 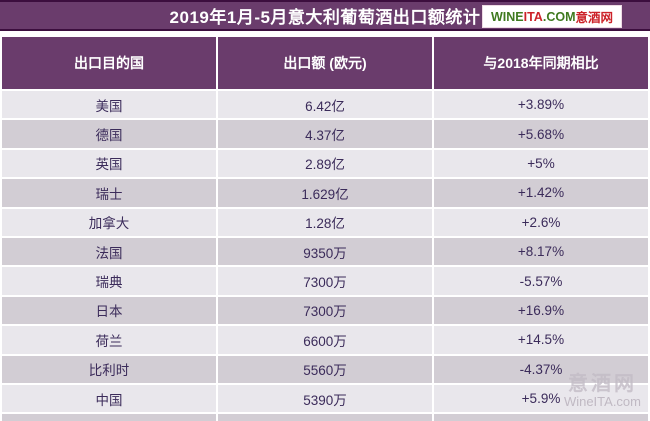 What do you see at coordinates (507, 16) in the screenshot?
I see `logo-text-wine: WINE` at bounding box center [507, 16].